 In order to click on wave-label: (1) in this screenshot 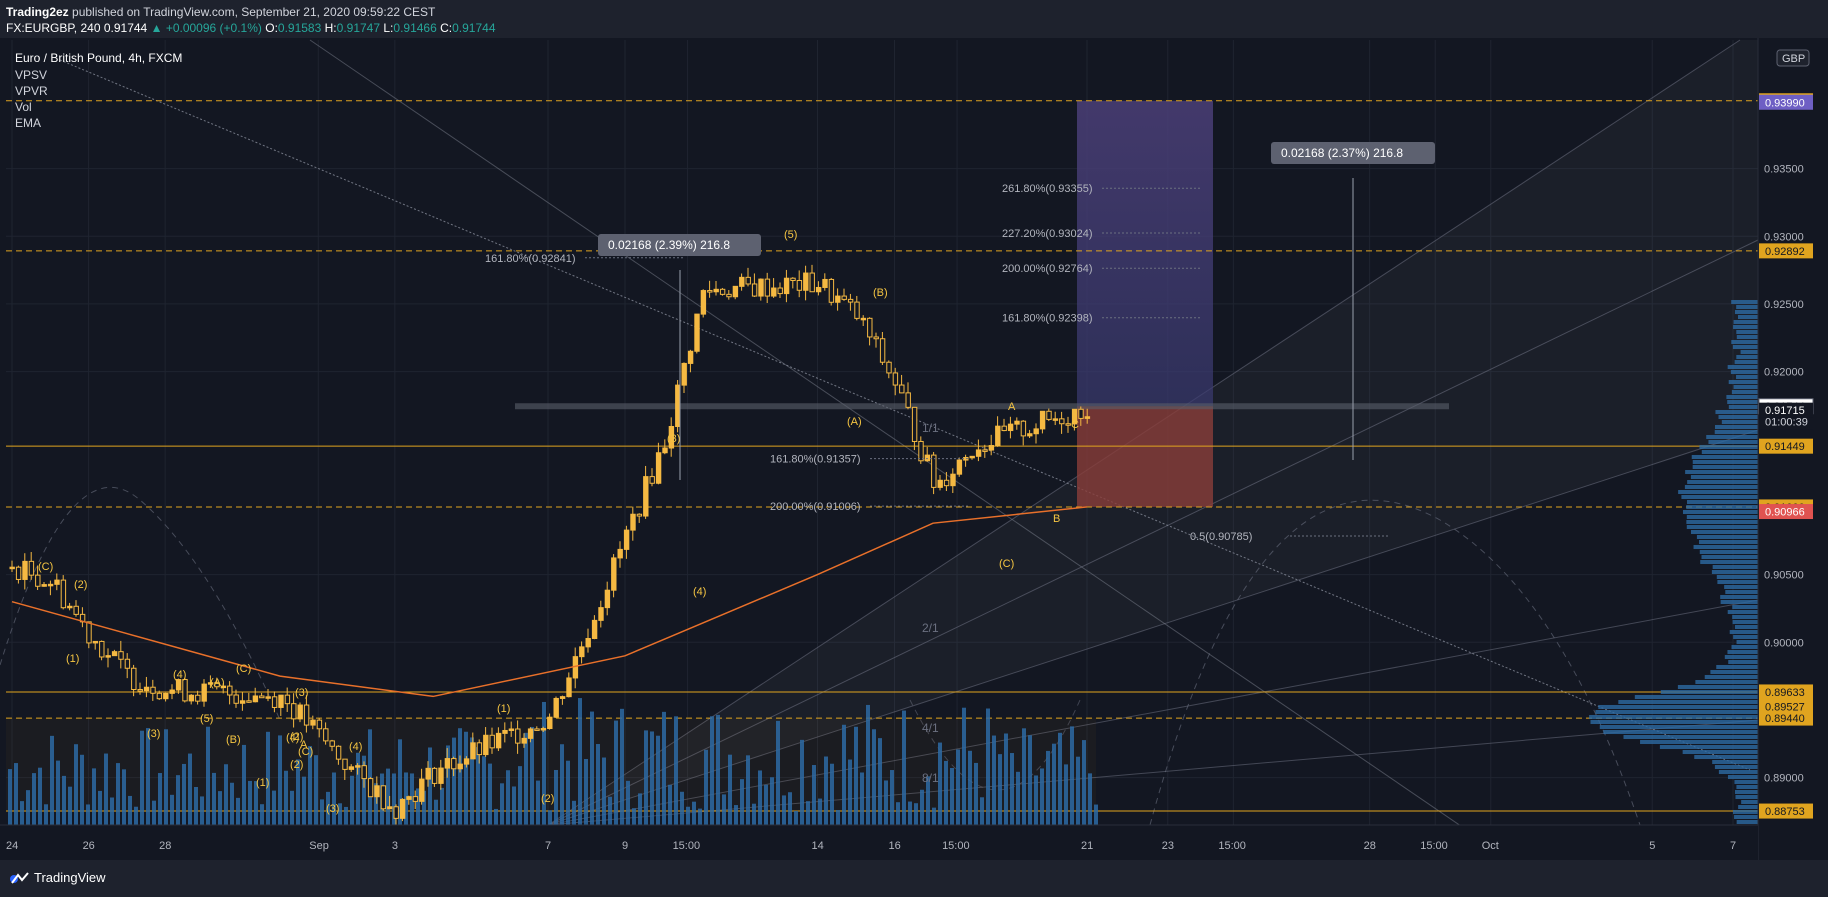, I will do `click(262, 783)`.